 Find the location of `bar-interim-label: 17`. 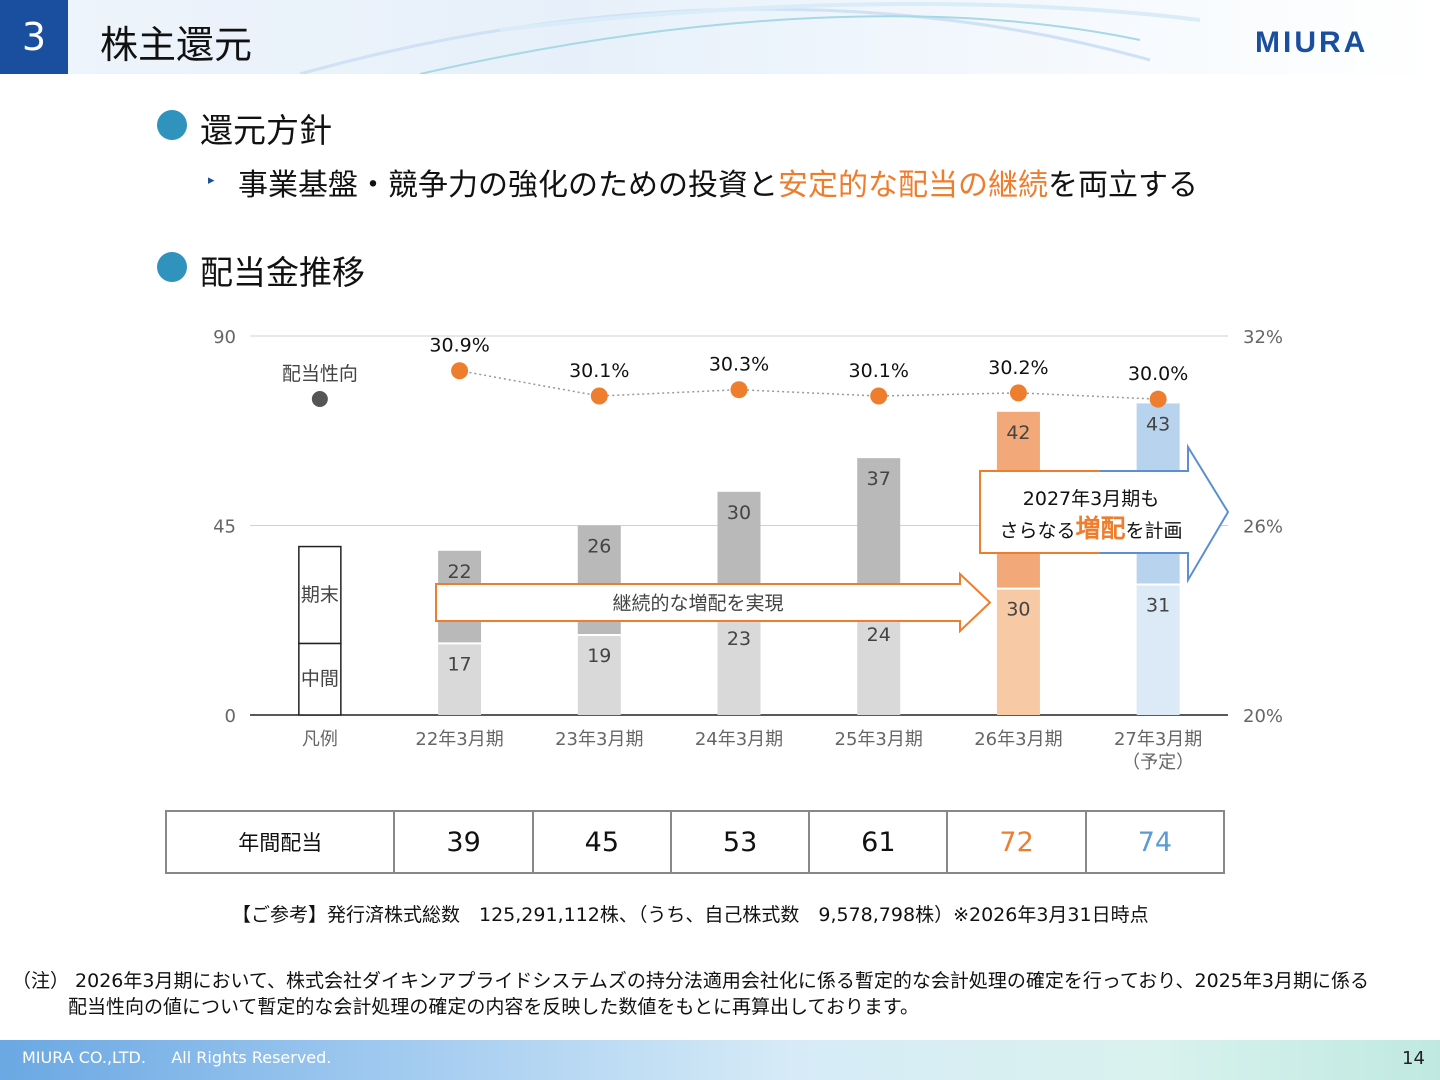

bar-interim-label: 17 is located at coordinates (459, 664).